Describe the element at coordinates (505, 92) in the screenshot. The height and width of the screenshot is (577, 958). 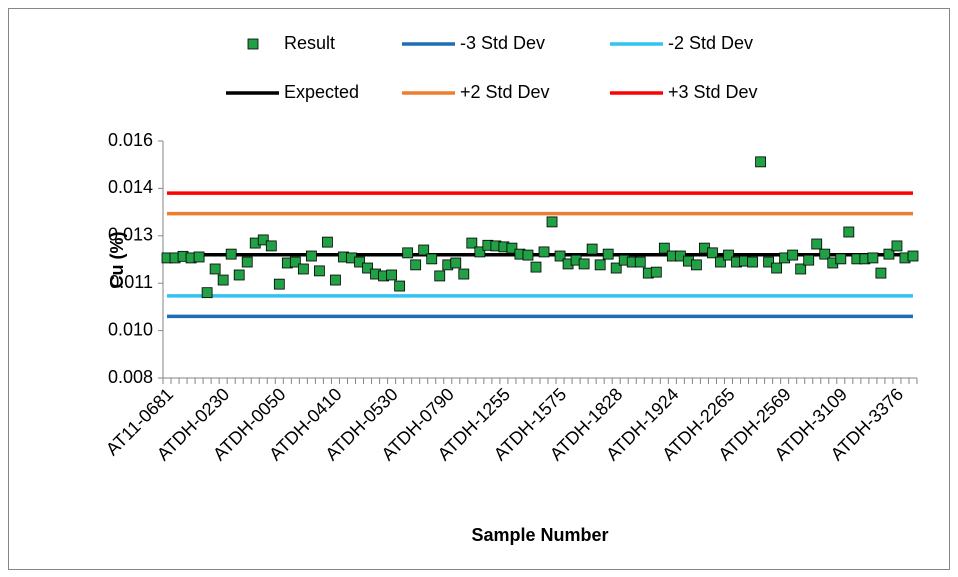
I see `legend-label: +2 Std Dev` at that location.